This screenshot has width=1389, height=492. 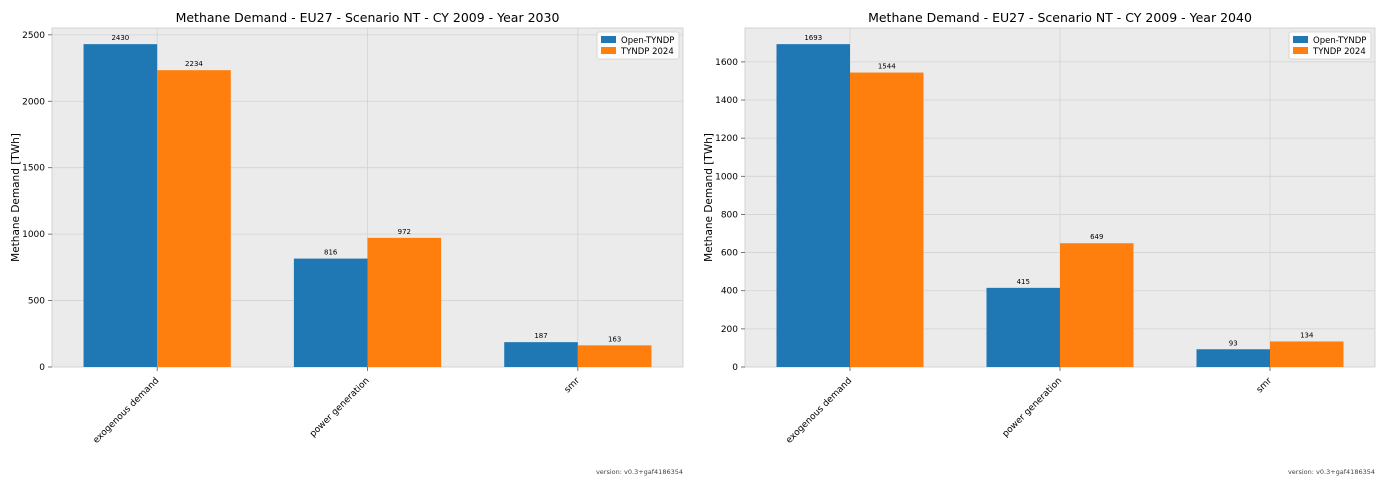 What do you see at coordinates (729, 292) in the screenshot?
I see `y-tick-label: 400` at bounding box center [729, 292].